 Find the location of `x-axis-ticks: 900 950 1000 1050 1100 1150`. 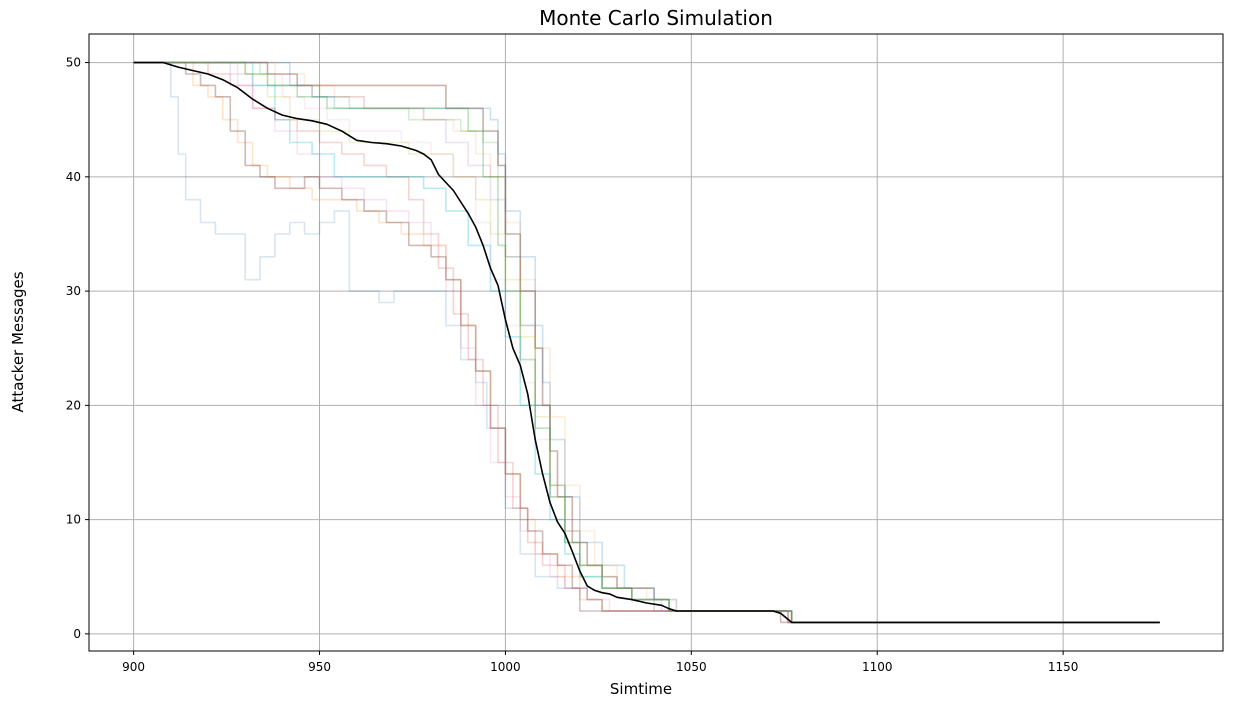

x-axis-ticks: 900 950 1000 1050 1100 1150 is located at coordinates (600, 662).